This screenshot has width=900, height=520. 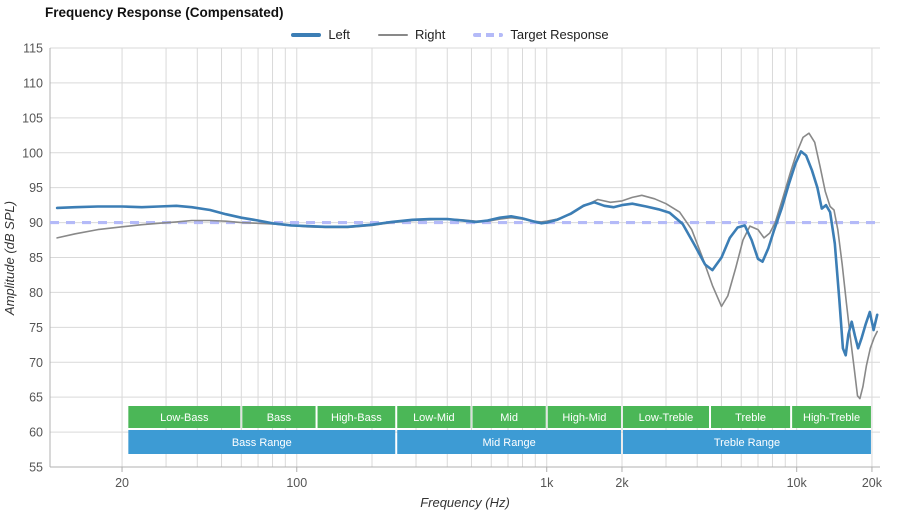 I want to click on band-label: High-Mid, so click(x=584, y=418).